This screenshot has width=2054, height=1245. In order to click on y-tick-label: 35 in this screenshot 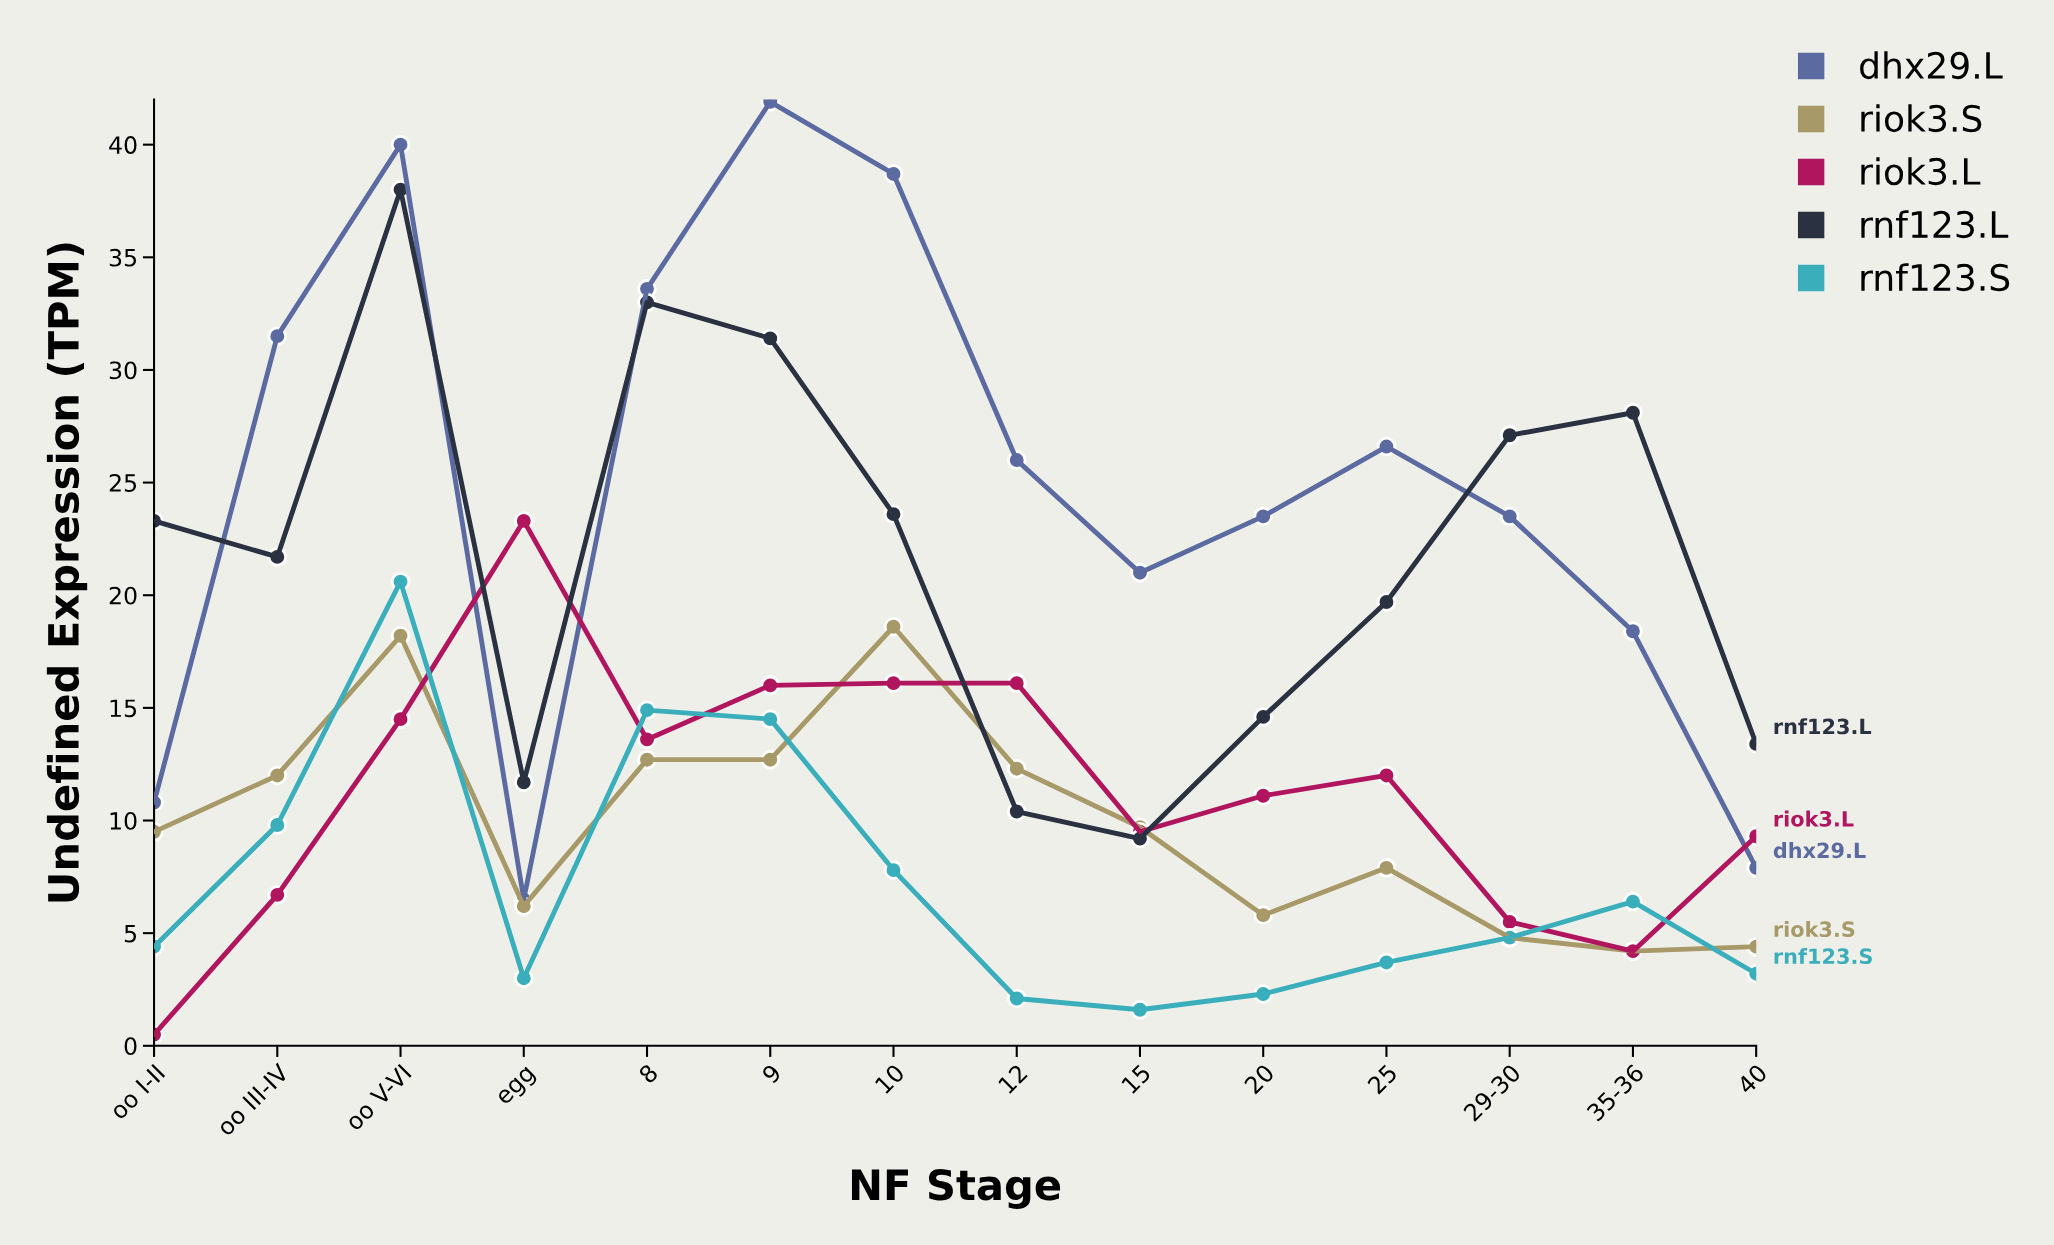, I will do `click(123, 257)`.